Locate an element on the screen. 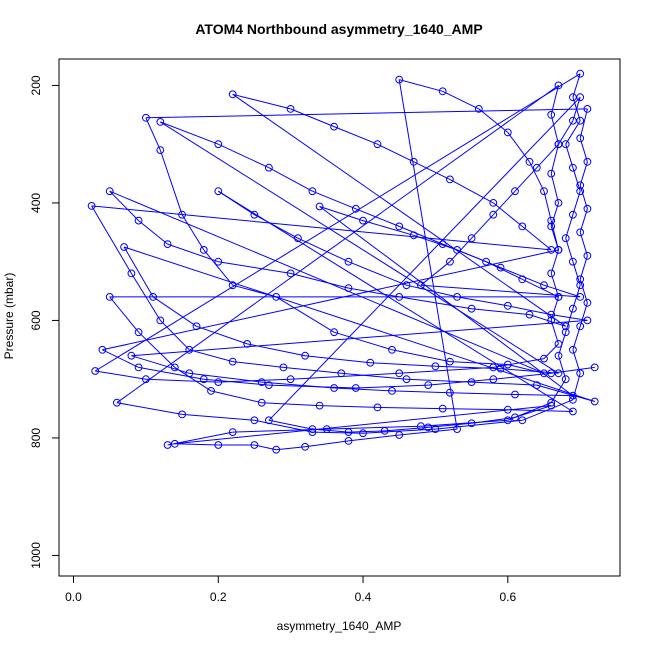 The height and width of the screenshot is (655, 650). x-tick-label: 0.2 is located at coordinates (218, 597).